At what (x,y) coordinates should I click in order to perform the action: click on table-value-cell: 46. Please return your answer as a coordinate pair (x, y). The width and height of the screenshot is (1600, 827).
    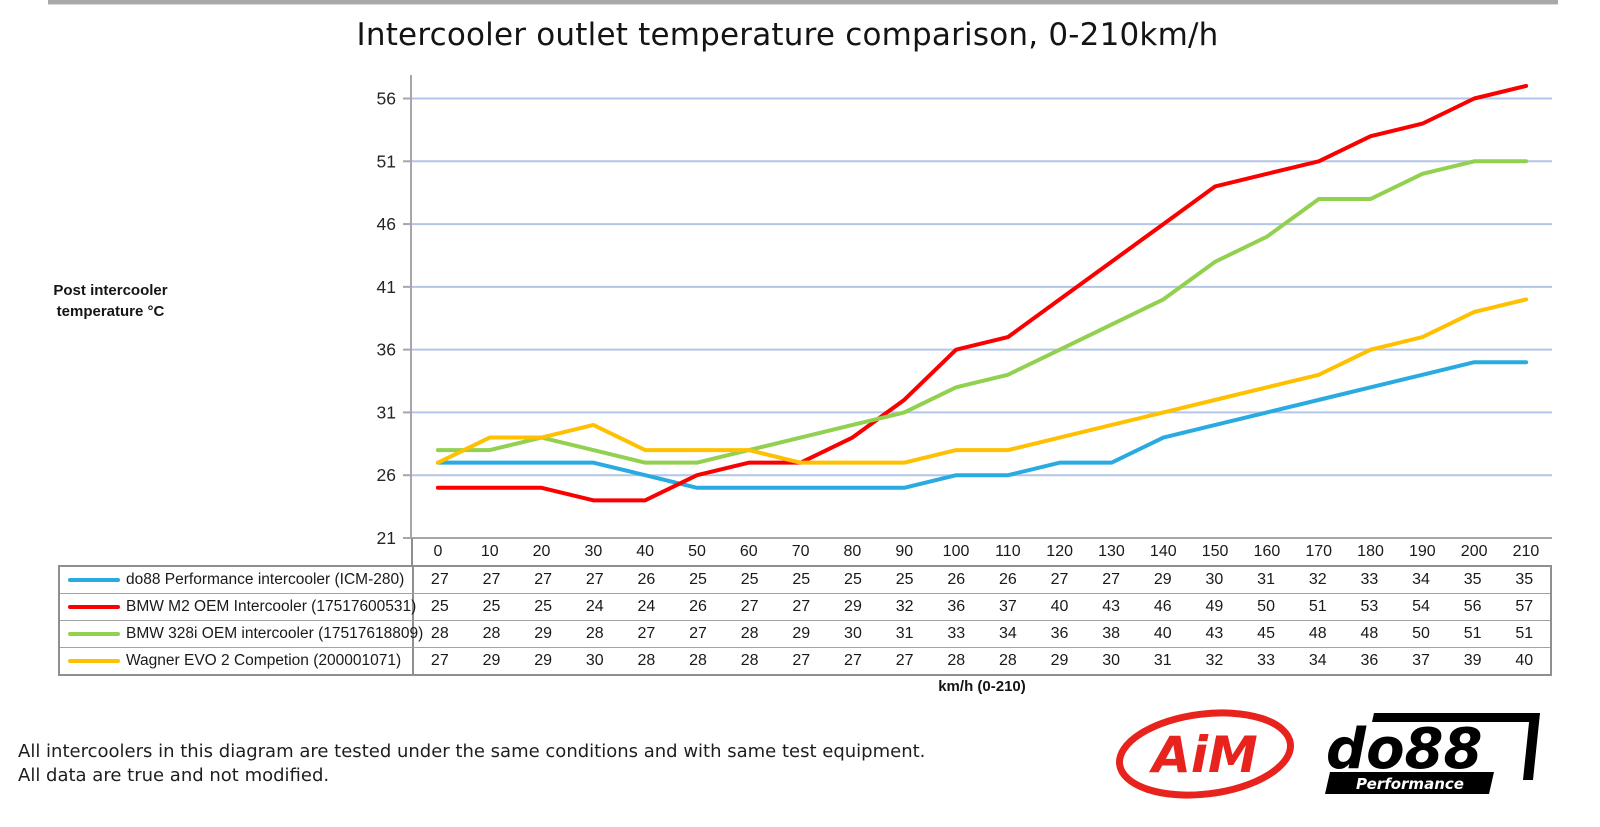
    Looking at the image, I should click on (1162, 606).